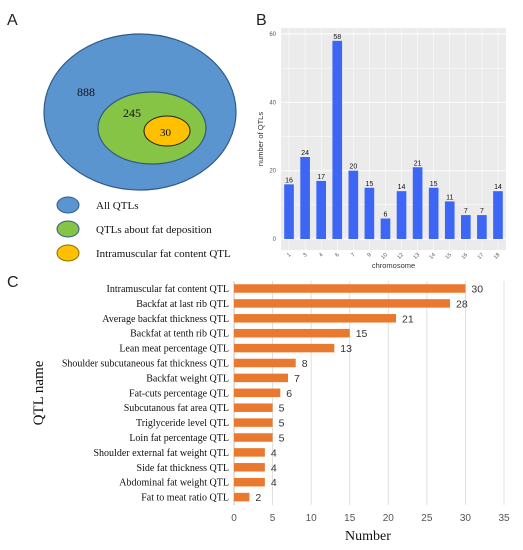  Describe the element at coordinates (13, 282) in the screenshot. I see `panel-label-c: C` at that location.